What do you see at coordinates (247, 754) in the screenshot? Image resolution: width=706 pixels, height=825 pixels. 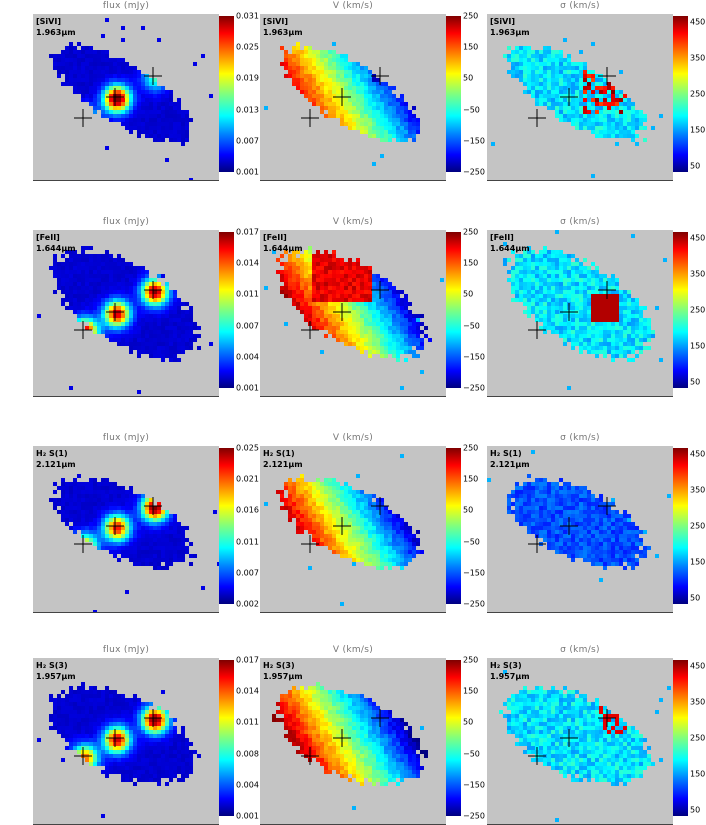 I see `colorbar-tick-label: 0.008` at bounding box center [247, 754].